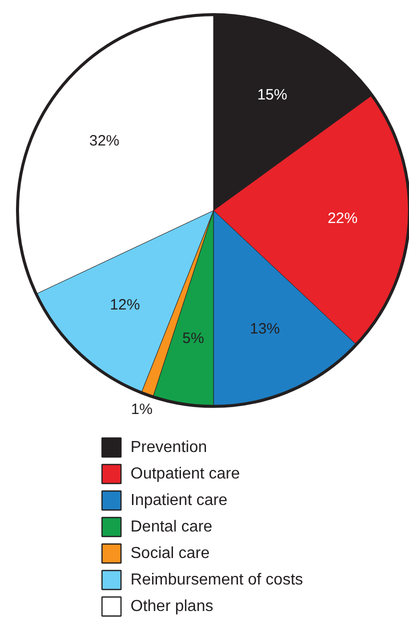  I want to click on data-label: 22%, so click(343, 219).